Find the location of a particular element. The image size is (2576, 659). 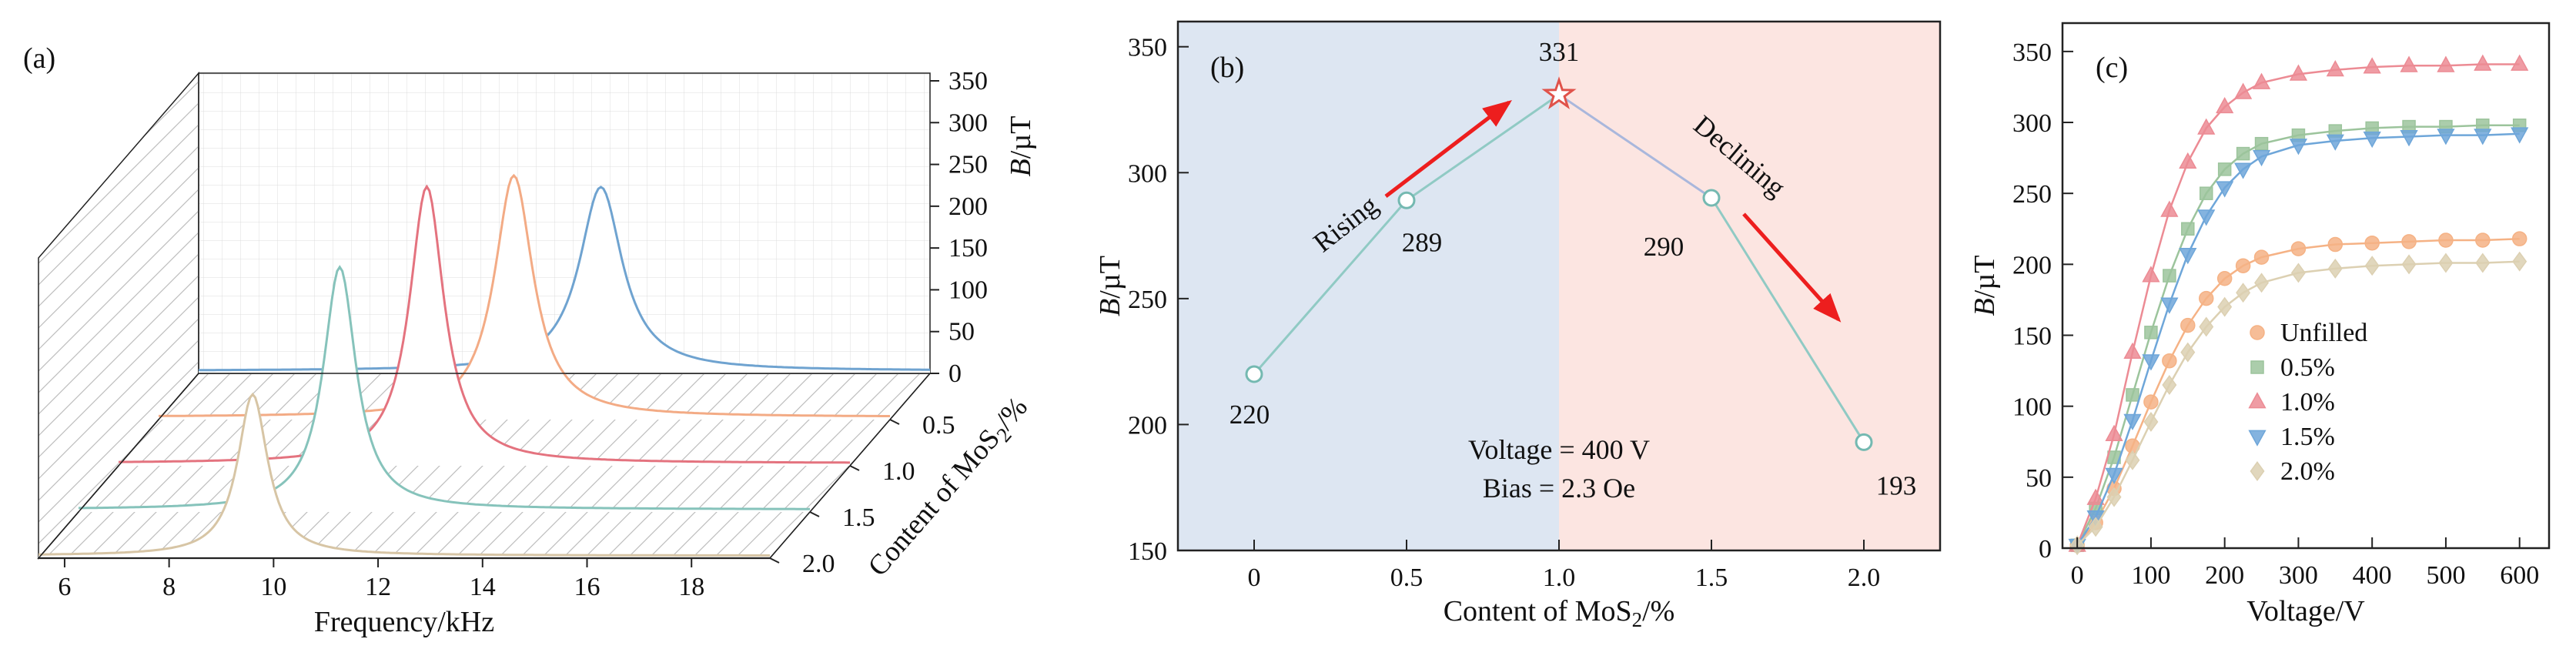

legend-label-Unfilled: Unfilled is located at coordinates (2324, 333).